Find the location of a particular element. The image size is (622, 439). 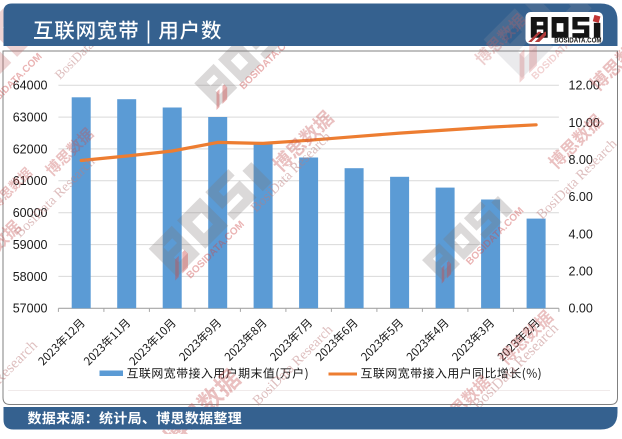

svg-text: 0.00 is located at coordinates (581, 309).